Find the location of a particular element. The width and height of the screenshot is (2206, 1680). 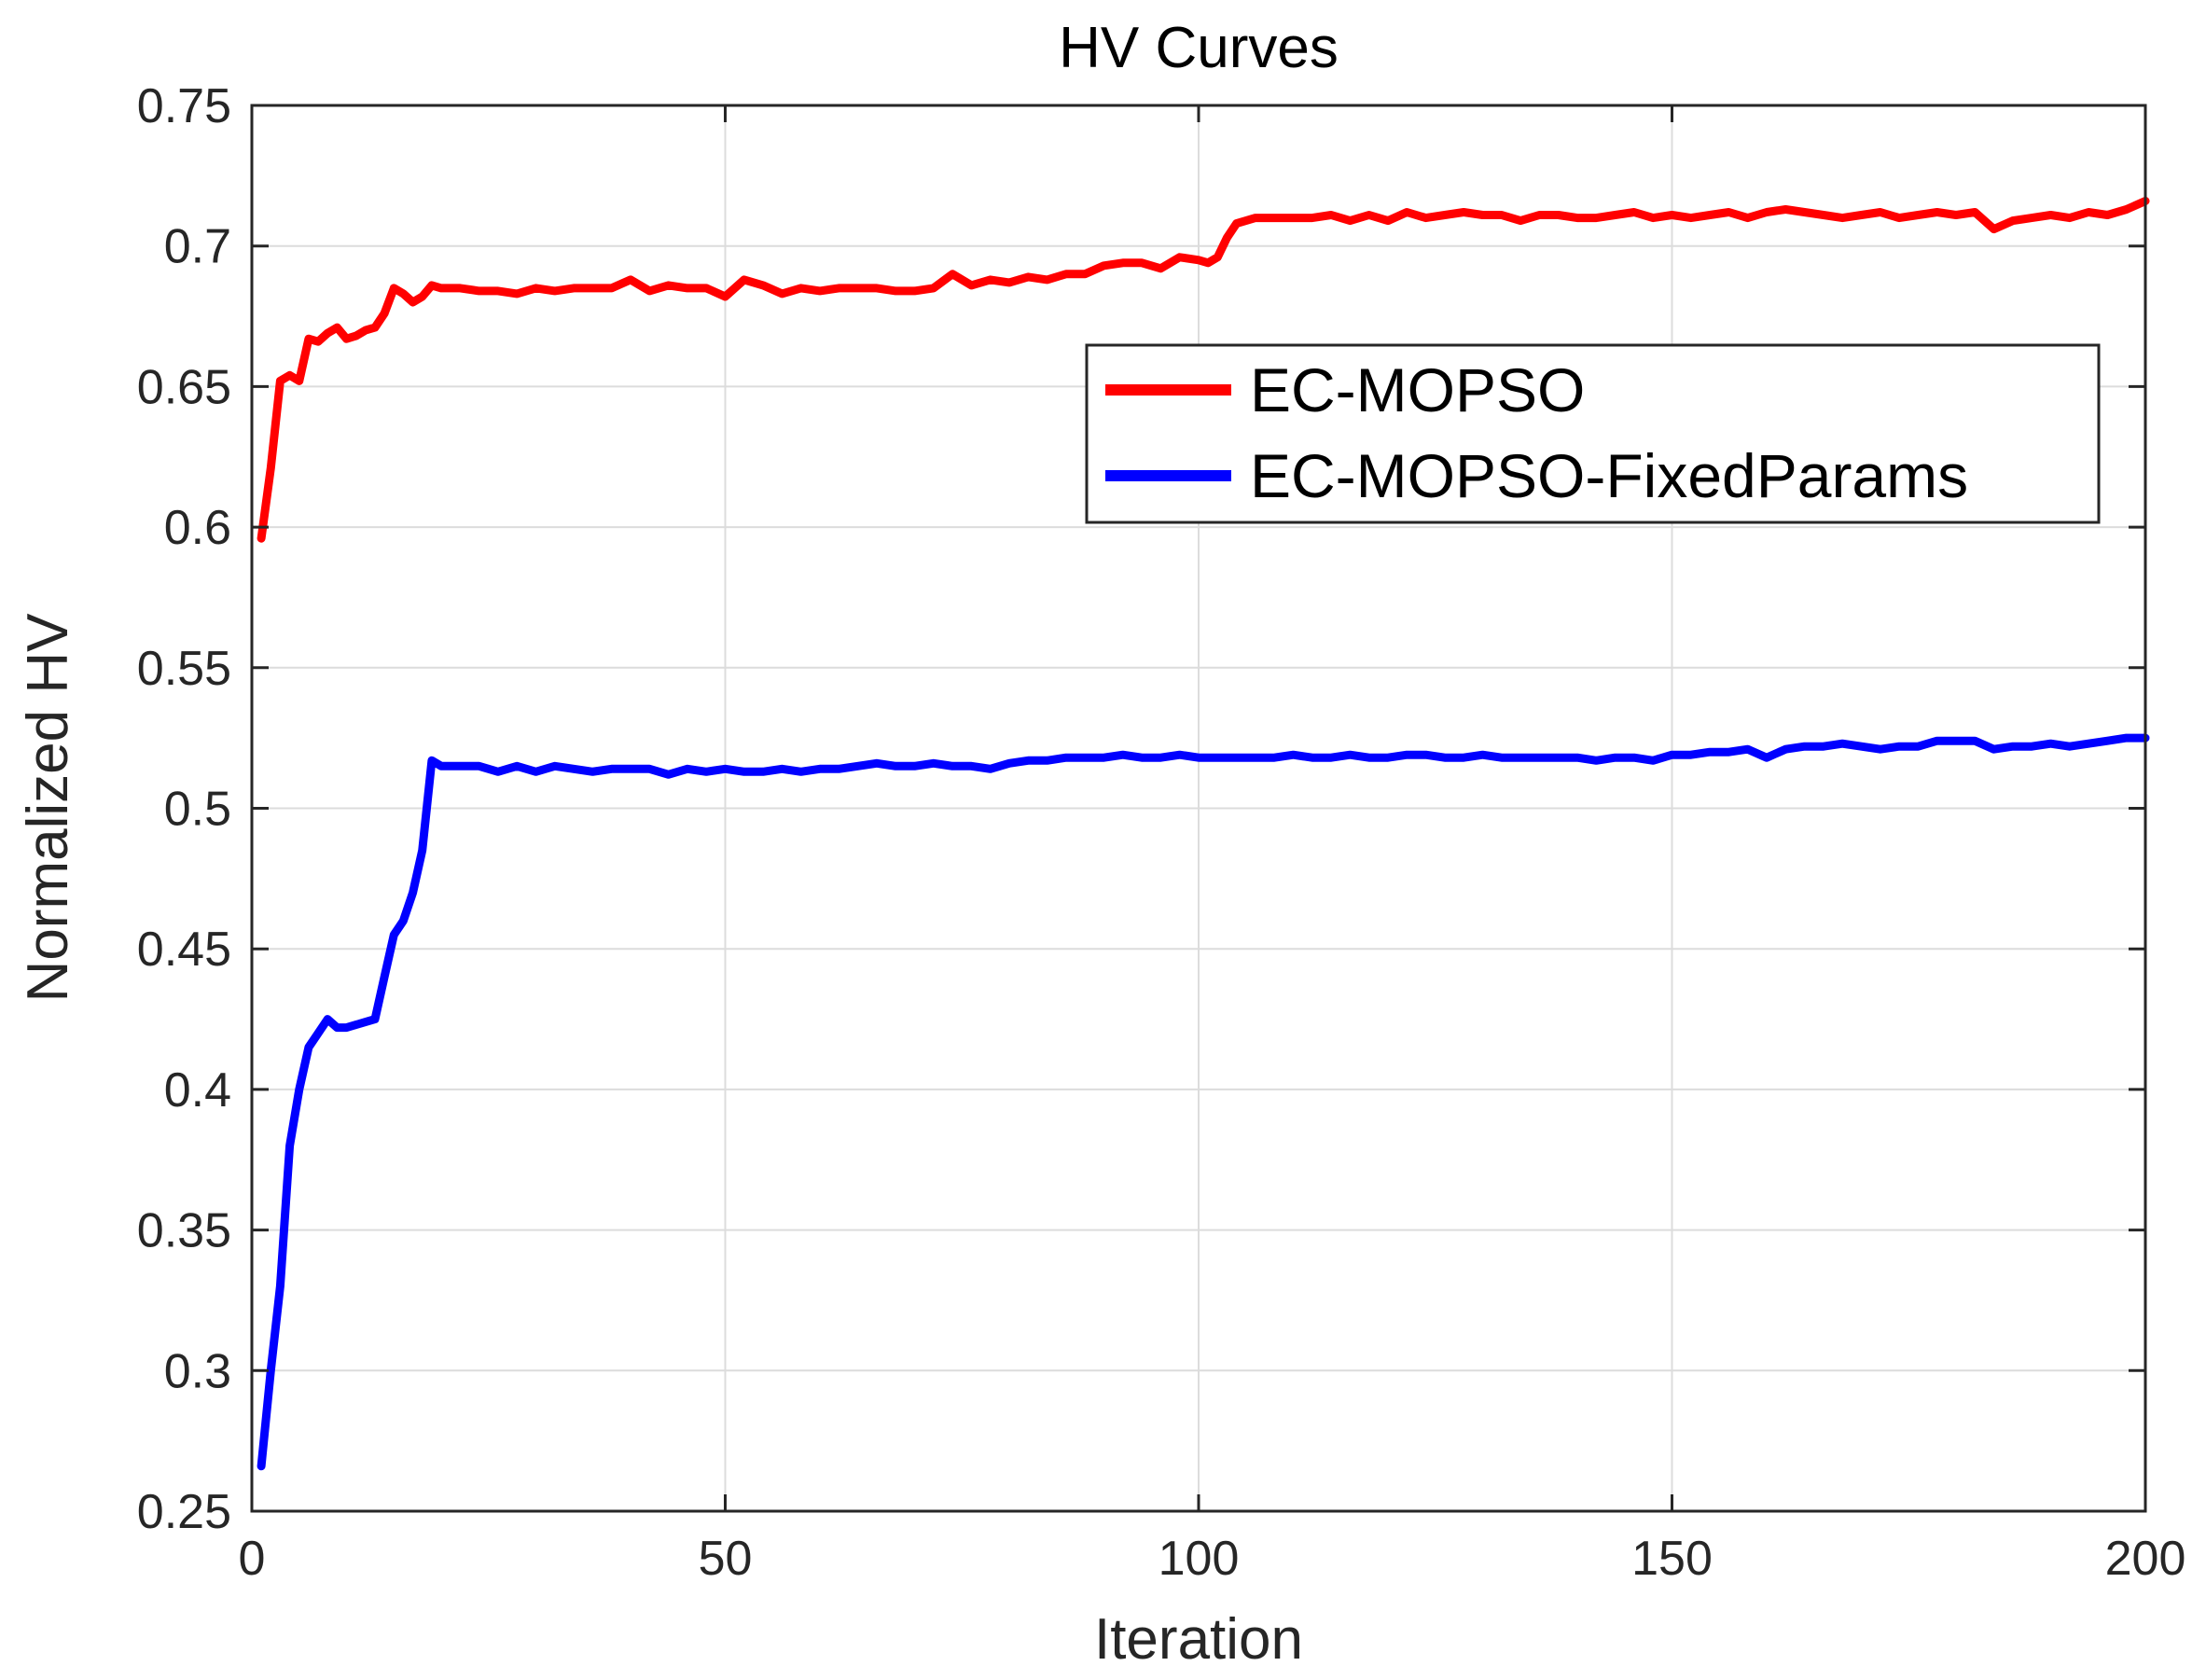

y-tick-label: 0.7 is located at coordinates (197, 247).